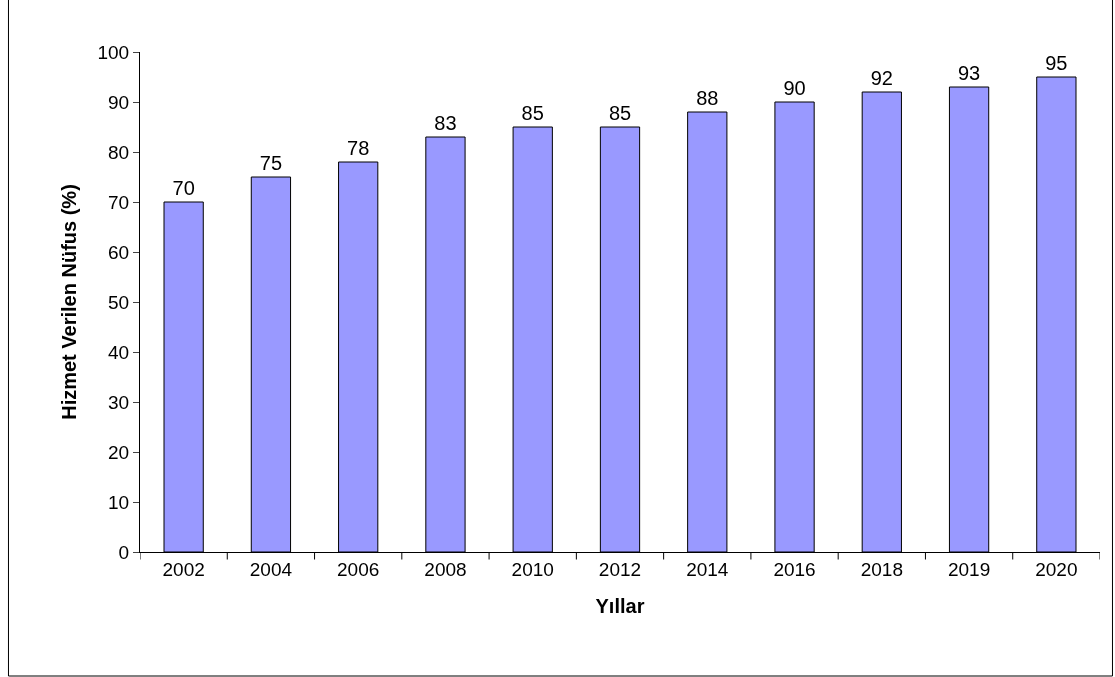 Image resolution: width=1115 pixels, height=677 pixels. What do you see at coordinates (707, 98) in the screenshot?
I see `data-label: 88` at bounding box center [707, 98].